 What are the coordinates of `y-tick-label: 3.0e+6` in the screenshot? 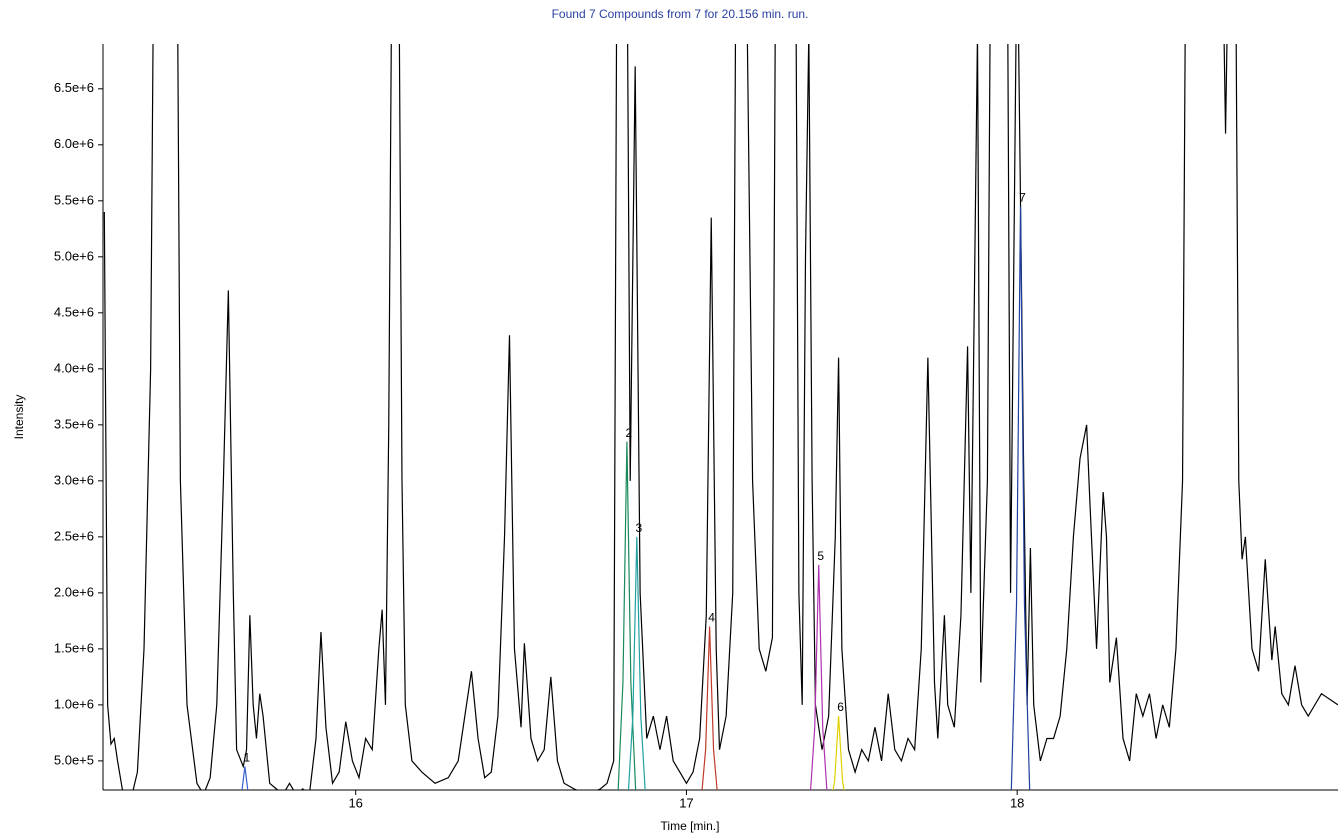 It's located at (74, 479).